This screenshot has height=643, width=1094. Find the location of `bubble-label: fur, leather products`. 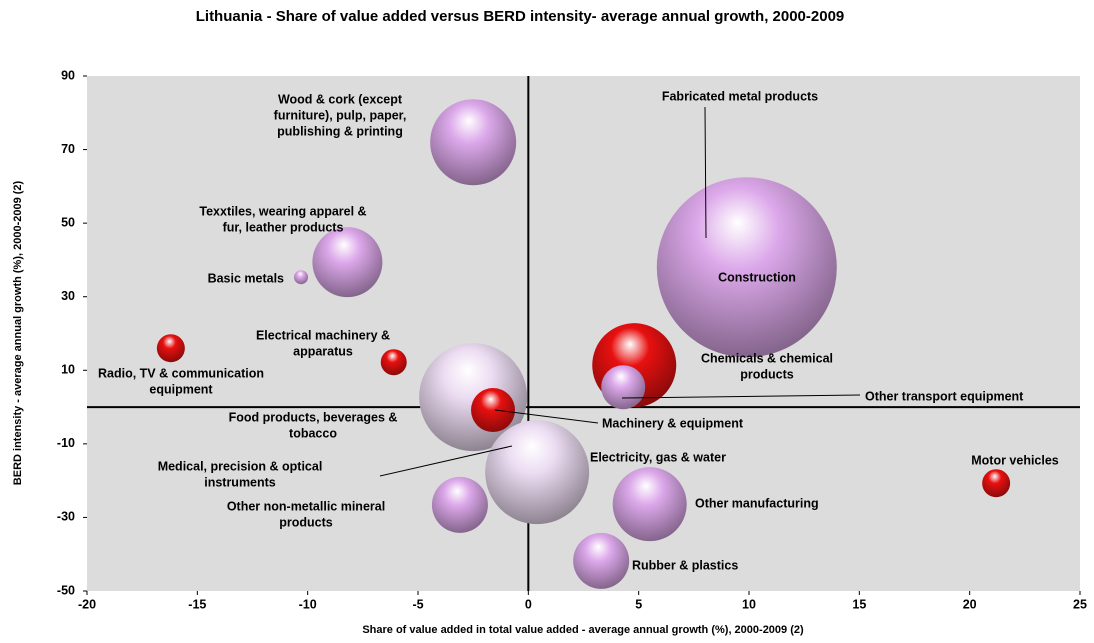

bubble-label: fur, leather products is located at coordinates (283, 227).